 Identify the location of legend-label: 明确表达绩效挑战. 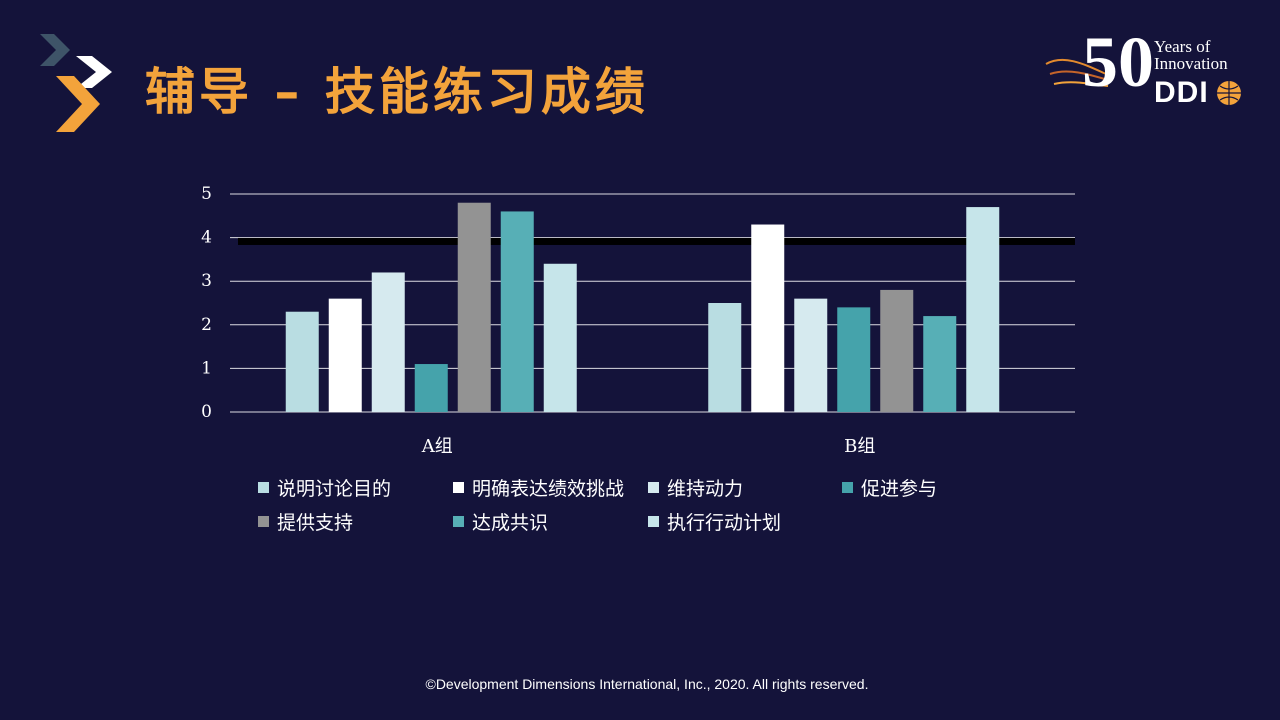
(548, 489).